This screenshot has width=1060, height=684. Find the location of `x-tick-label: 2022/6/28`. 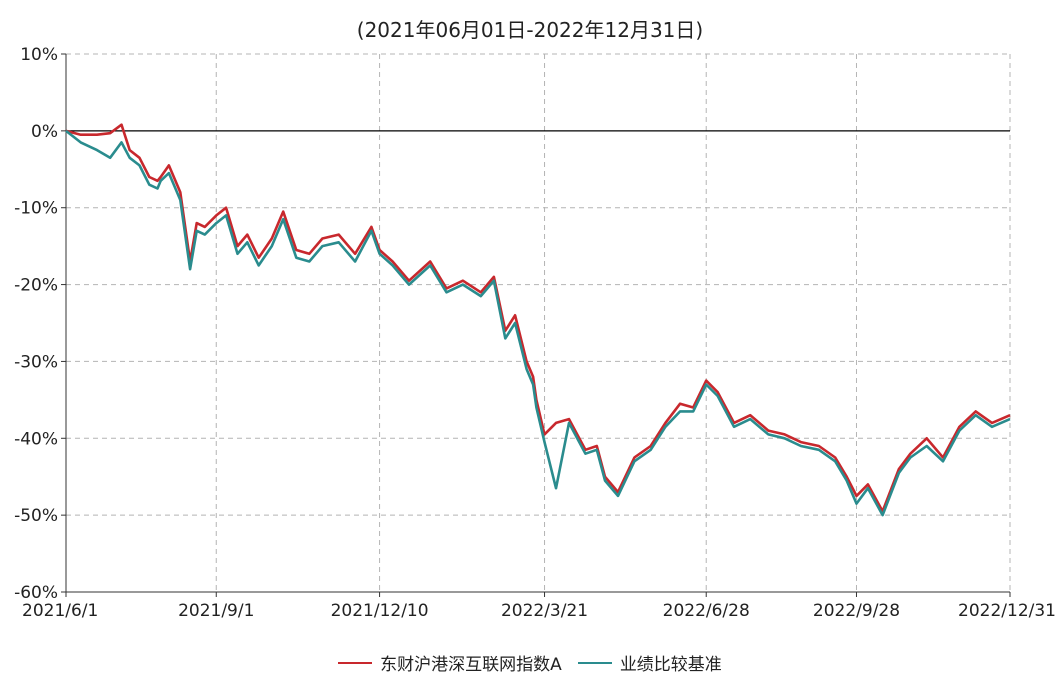

x-tick-label: 2022/6/28 is located at coordinates (706, 611).